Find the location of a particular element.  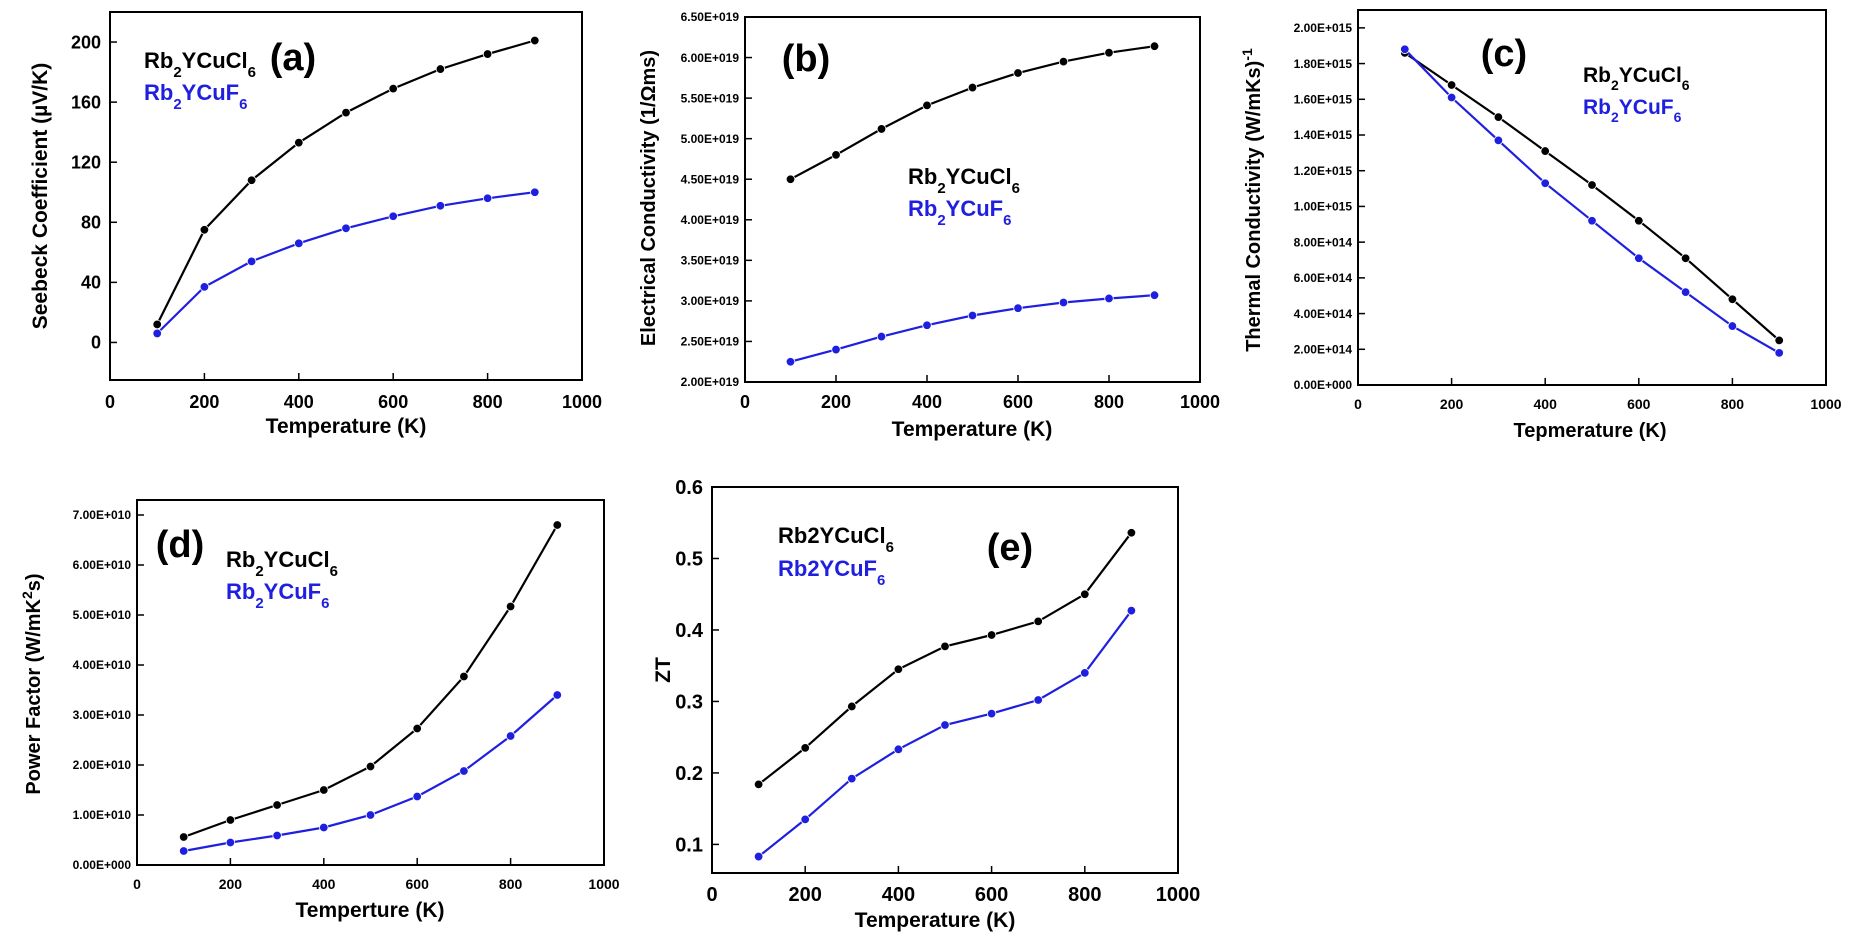

panel-e-ylabel: ZT is located at coordinates (663, 670).